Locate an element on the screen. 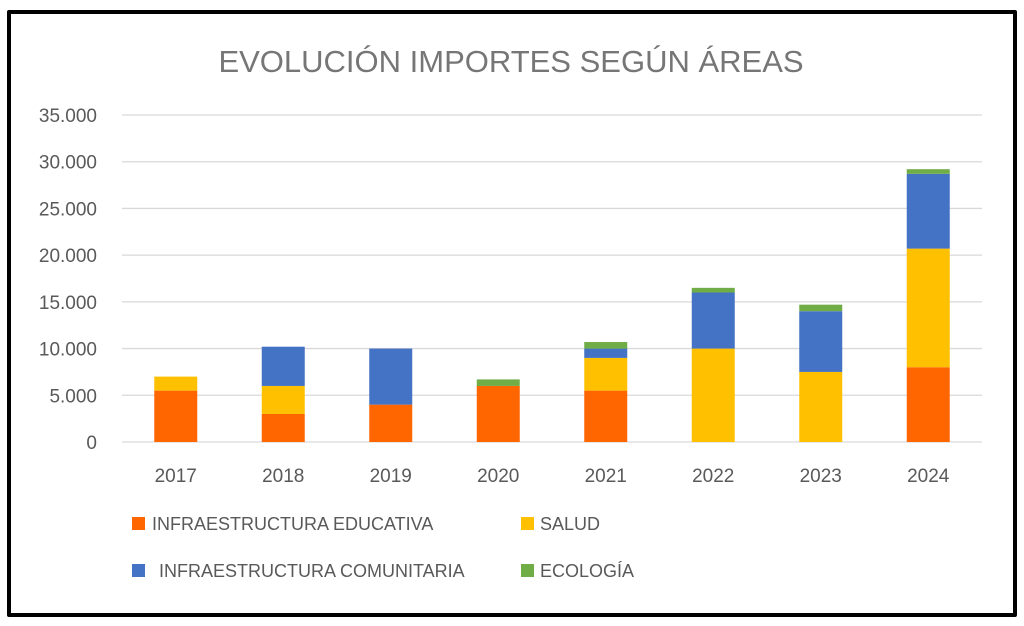  chart-title: EVOLUCIÓN IMPORTES SEGÚN ÁREAS is located at coordinates (510, 61).